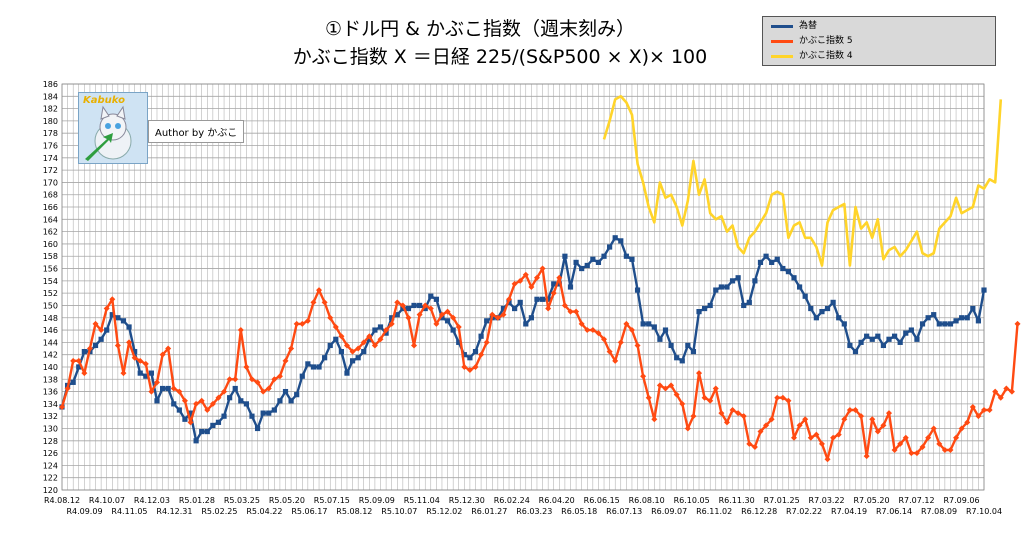 The height and width of the screenshot is (534, 1024). What do you see at coordinates (50, 478) in the screenshot?
I see `y-tick-label: 122` at bounding box center [50, 478].